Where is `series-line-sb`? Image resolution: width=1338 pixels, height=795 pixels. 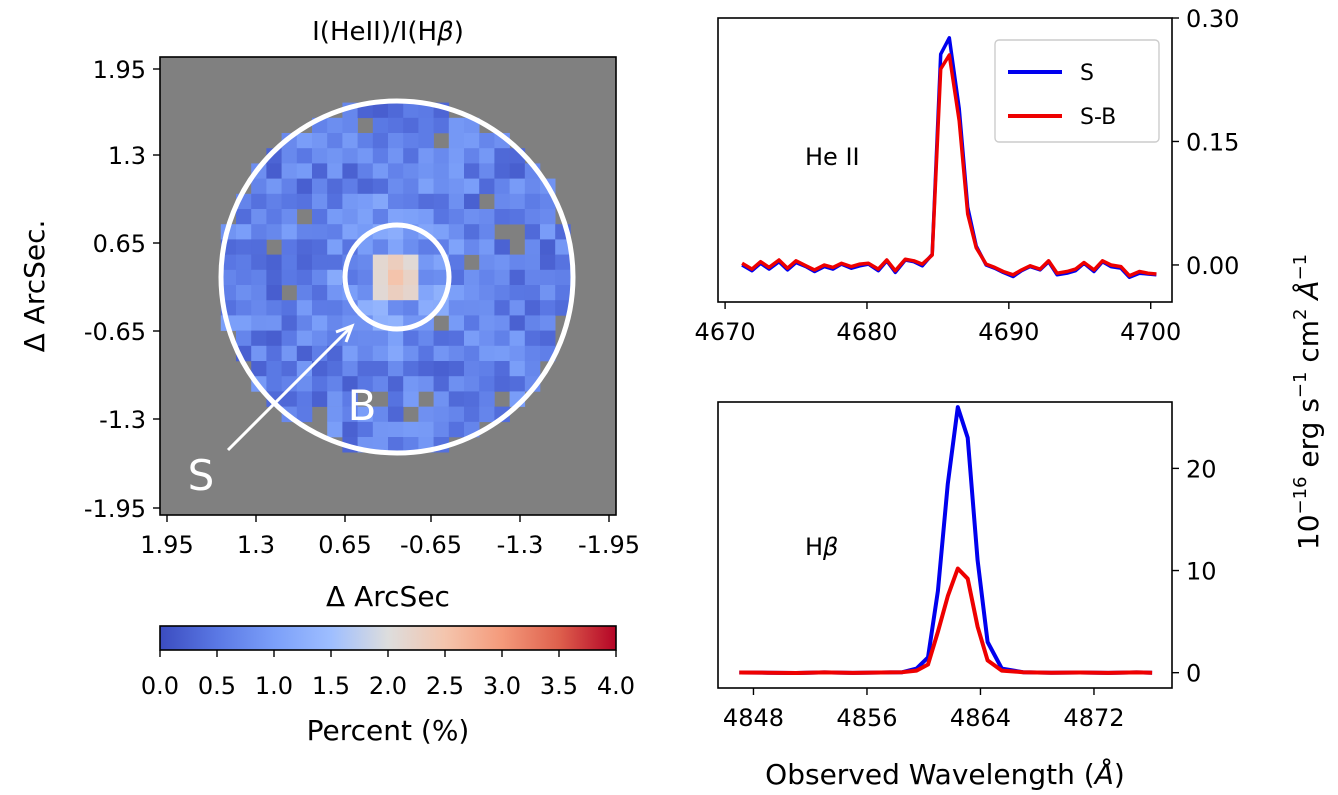
series-line-sb is located at coordinates (949, 165).